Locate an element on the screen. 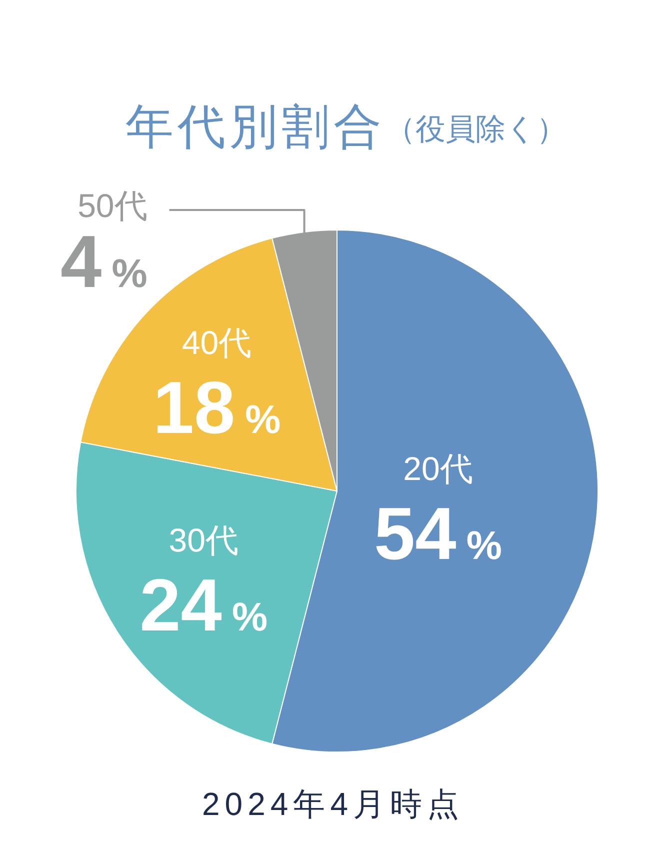 Image resolution: width=666 pixels, height=859 pixels. subtitle: （役員除く） is located at coordinates (476, 129).